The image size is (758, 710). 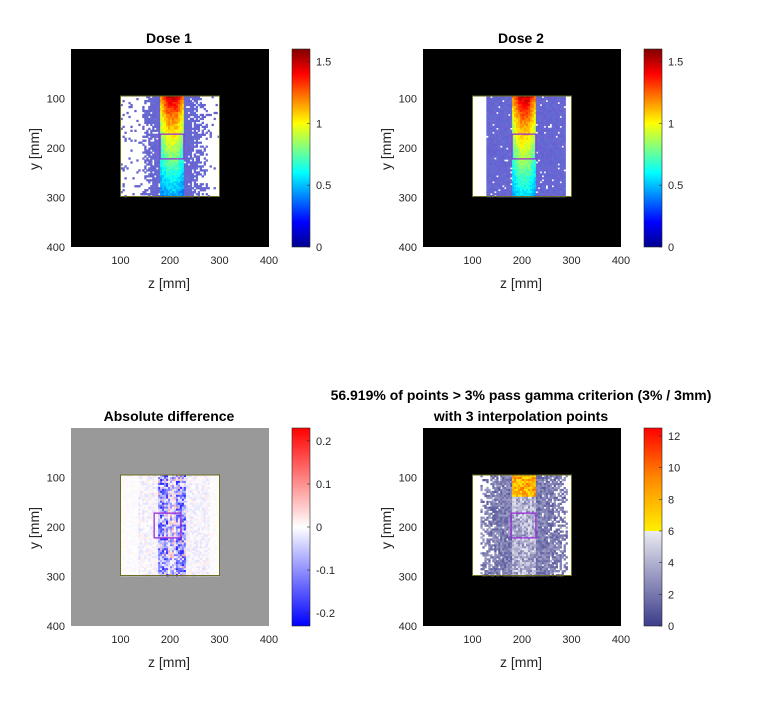 What do you see at coordinates (323, 186) in the screenshot?
I see `dose1-colorbar-tick-label: 0.5` at bounding box center [323, 186].